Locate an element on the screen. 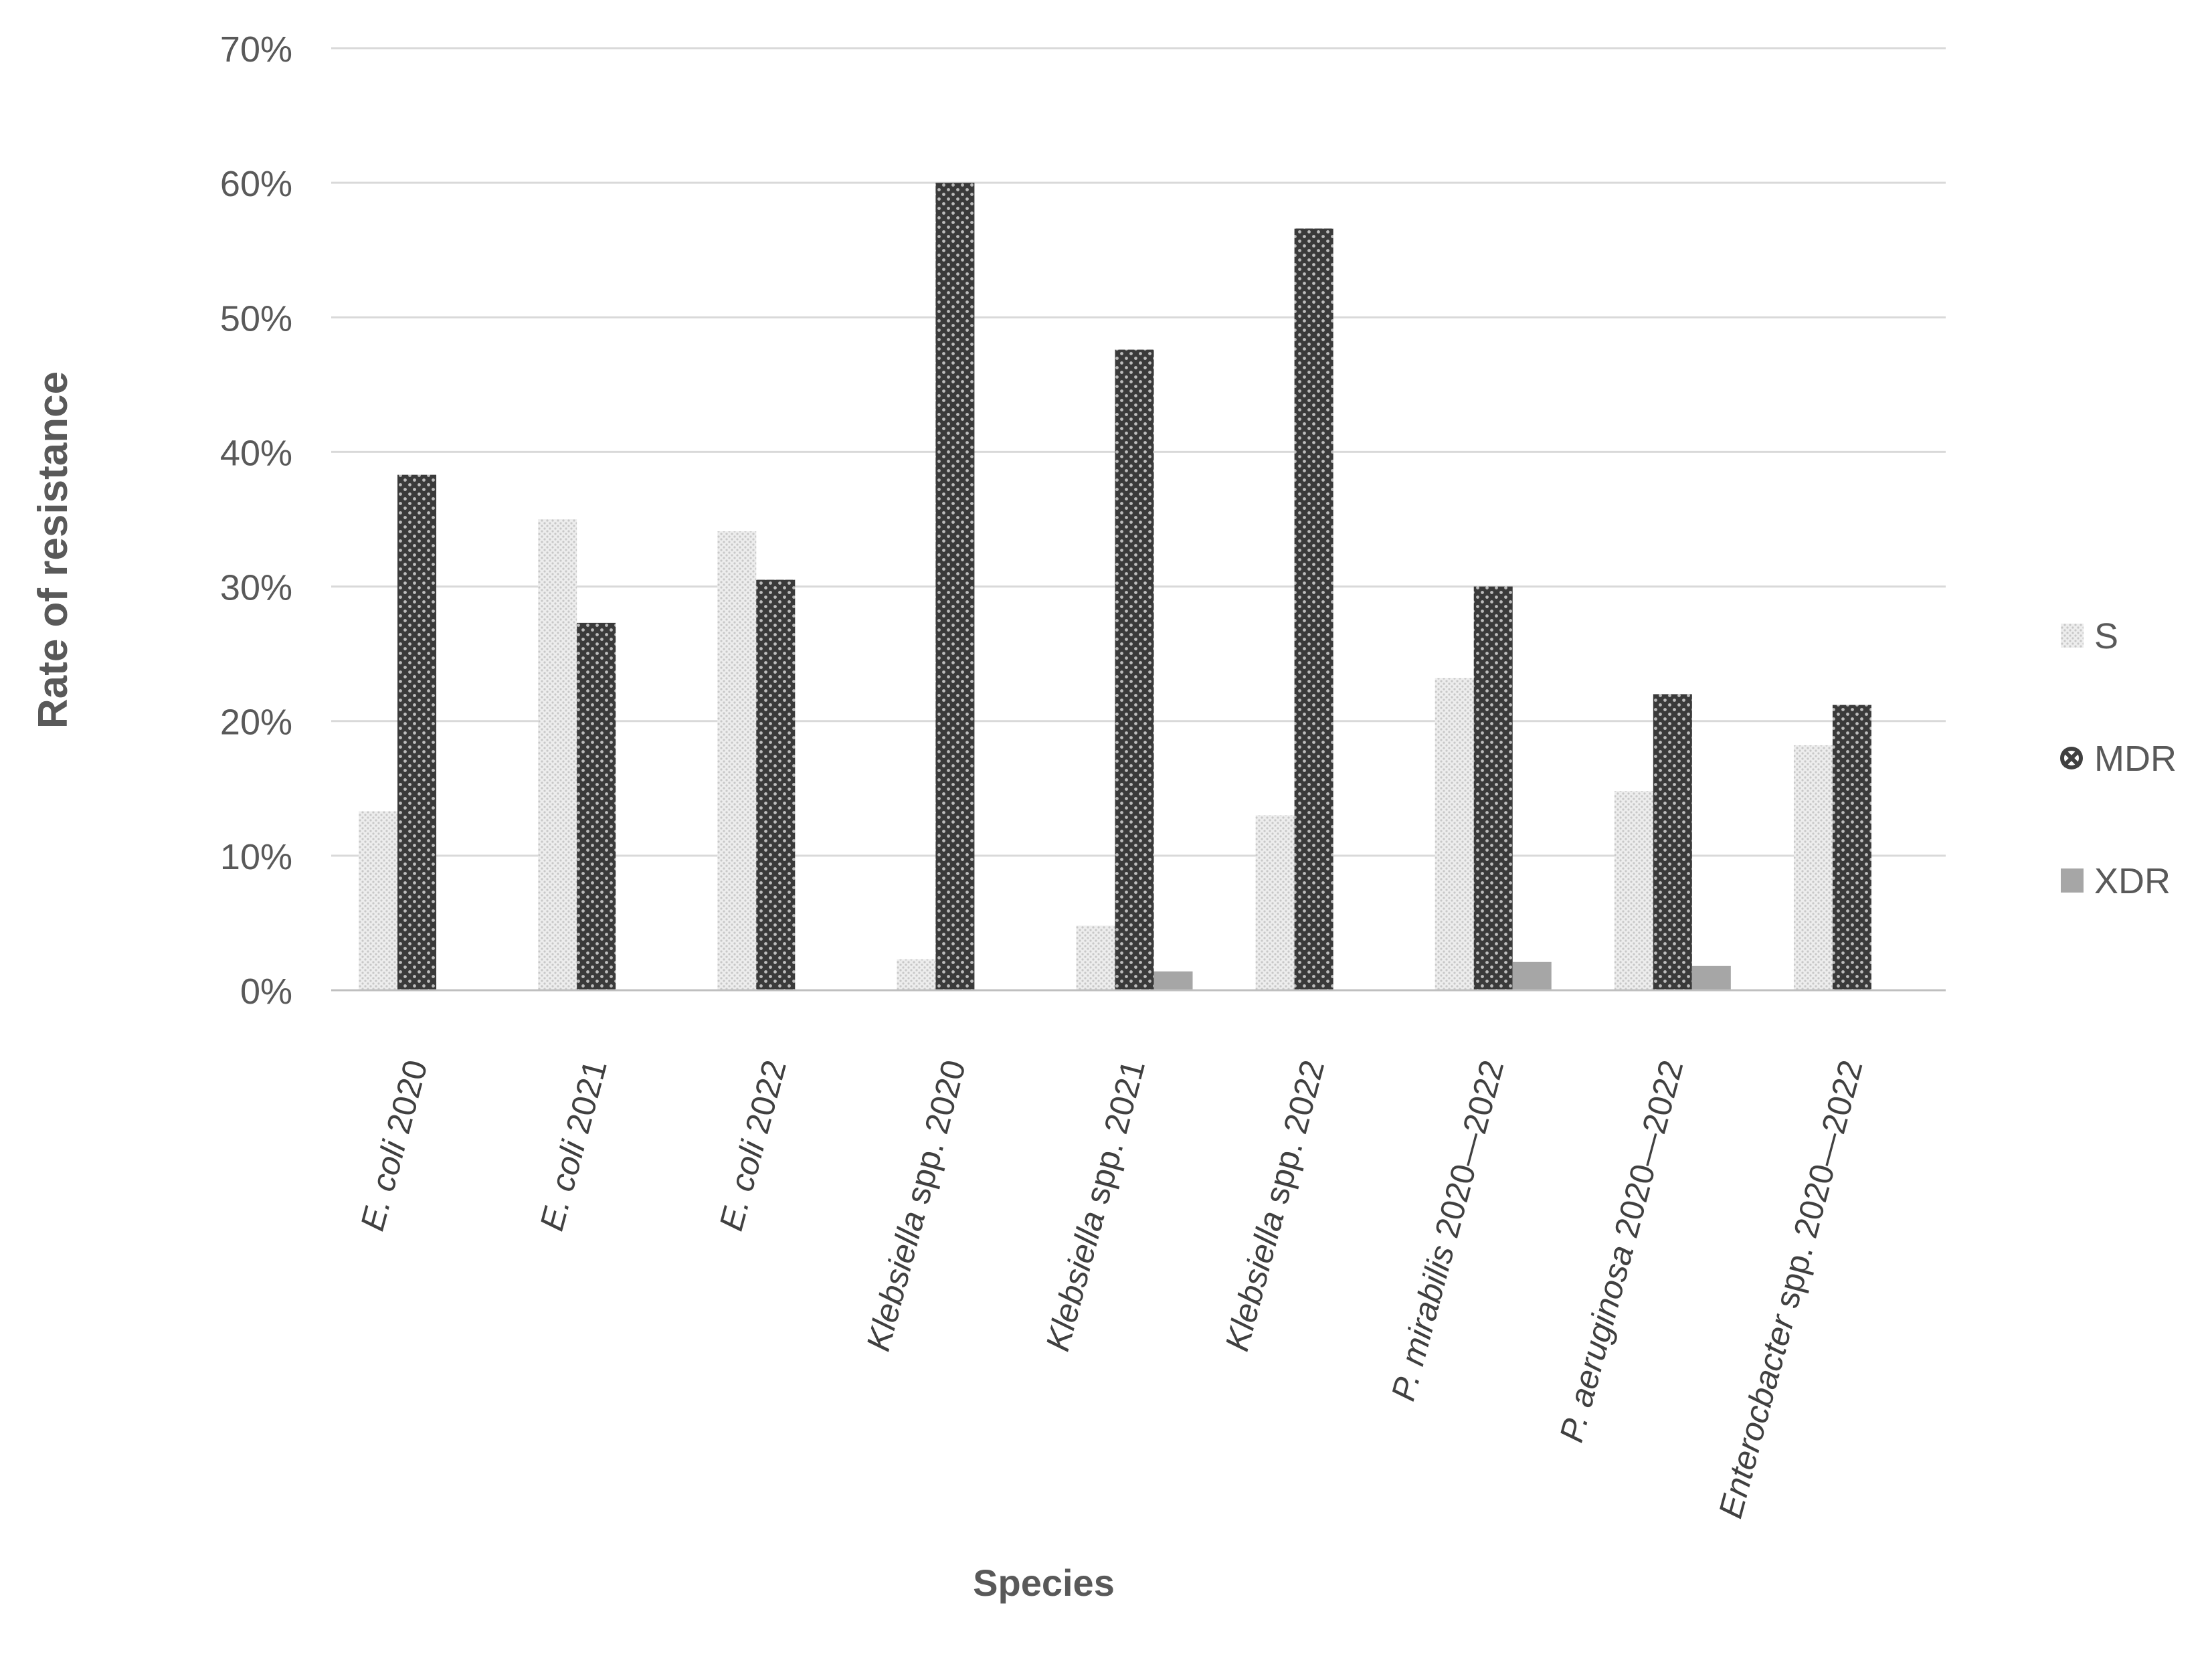 This screenshot has height=1656, width=2212. x-tick-label: E. coli 2020 is located at coordinates (394, 1145).